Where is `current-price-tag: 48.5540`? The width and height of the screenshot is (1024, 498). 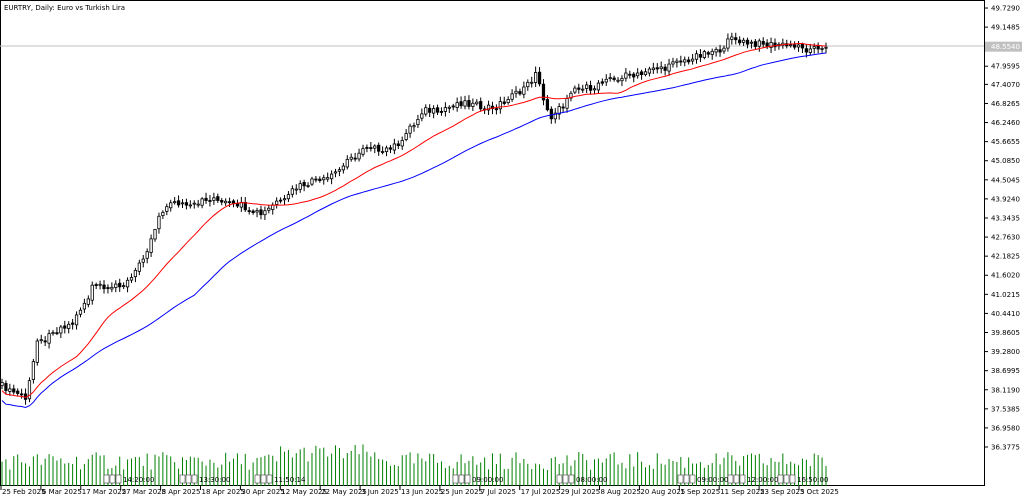
current-price-tag: 48.5540 is located at coordinates (1003, 46).